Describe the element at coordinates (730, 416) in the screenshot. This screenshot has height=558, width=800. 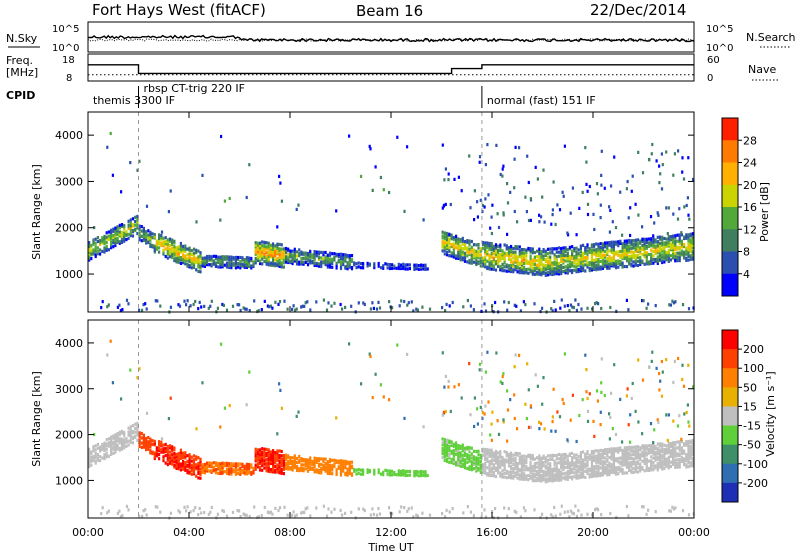
I see `vel-cbar-frame` at that location.